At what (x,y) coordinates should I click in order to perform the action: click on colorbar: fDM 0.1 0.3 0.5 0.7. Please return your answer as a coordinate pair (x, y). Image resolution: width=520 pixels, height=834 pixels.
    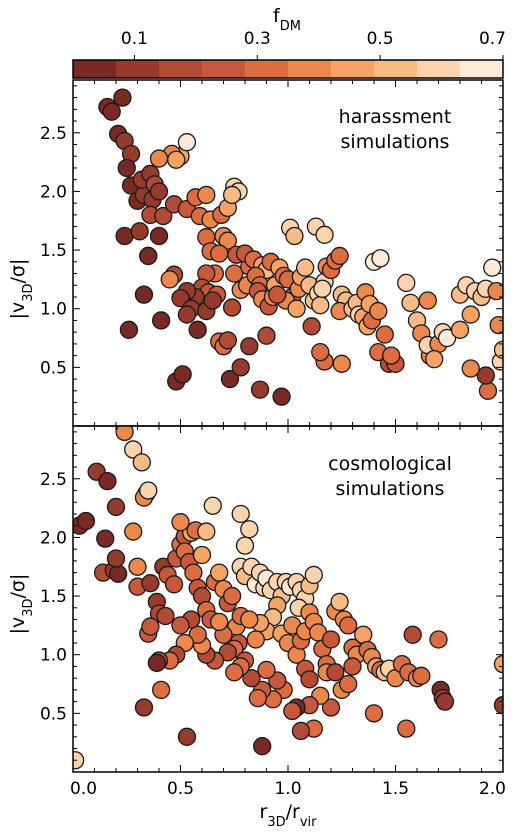
    Looking at the image, I should click on (289, 42).